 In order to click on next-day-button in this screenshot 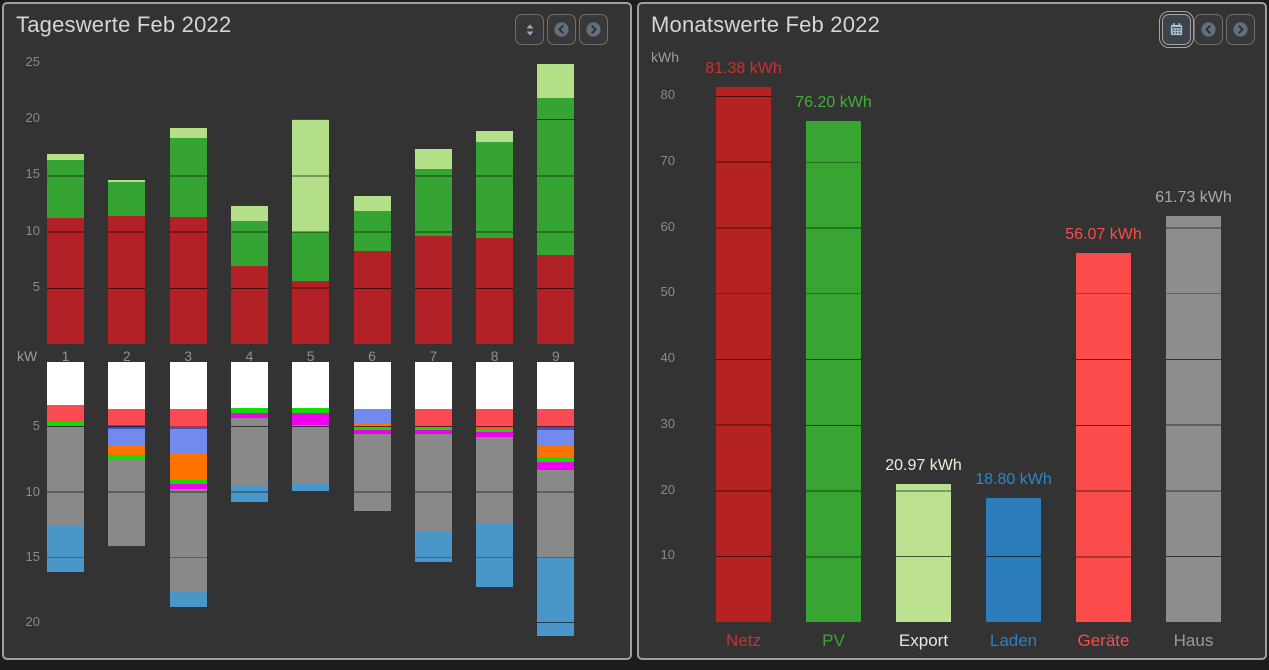, I will do `click(593, 29)`.